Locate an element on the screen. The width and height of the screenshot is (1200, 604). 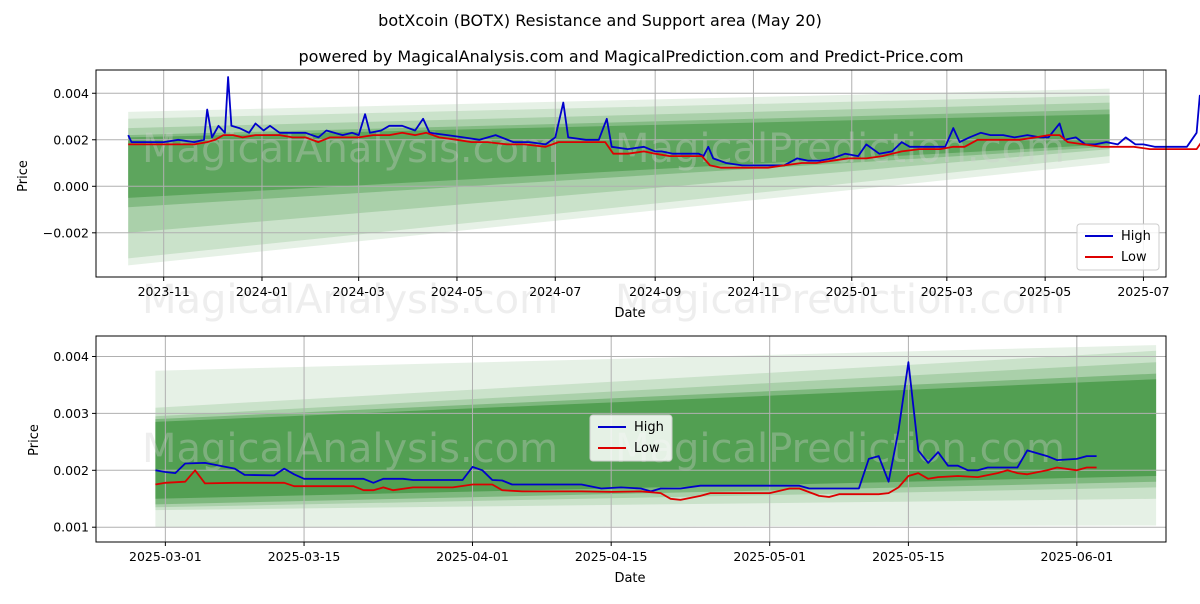
bottom-ytick-label-0: 0.001 is located at coordinates (71, 527).